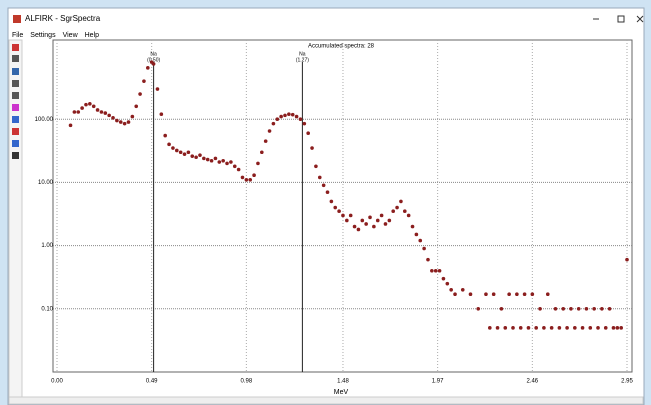 The height and width of the screenshot is (405, 651). What do you see at coordinates (532, 382) in the screenshot?
I see `x-tick-label: 2.46` at bounding box center [532, 382].